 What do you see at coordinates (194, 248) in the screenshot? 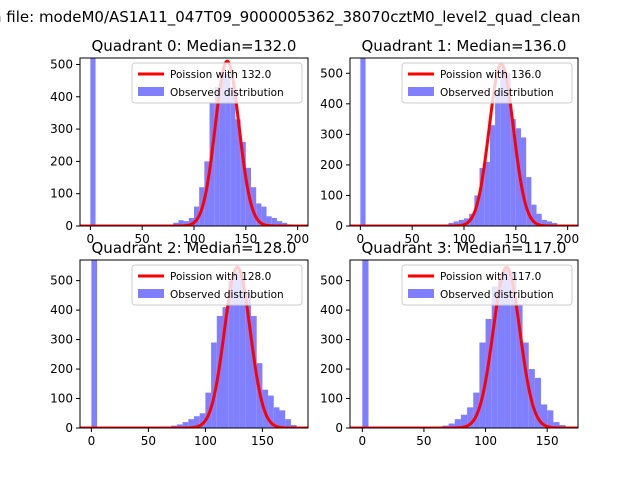
I see `subplot-title: Quadrant 2: Median=128.0` at bounding box center [194, 248].